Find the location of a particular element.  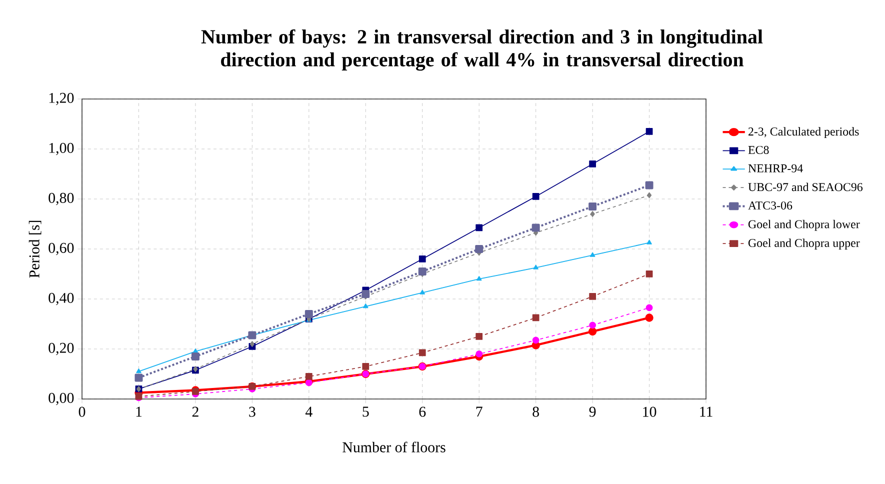

x-tick-label: 3 is located at coordinates (252, 411).